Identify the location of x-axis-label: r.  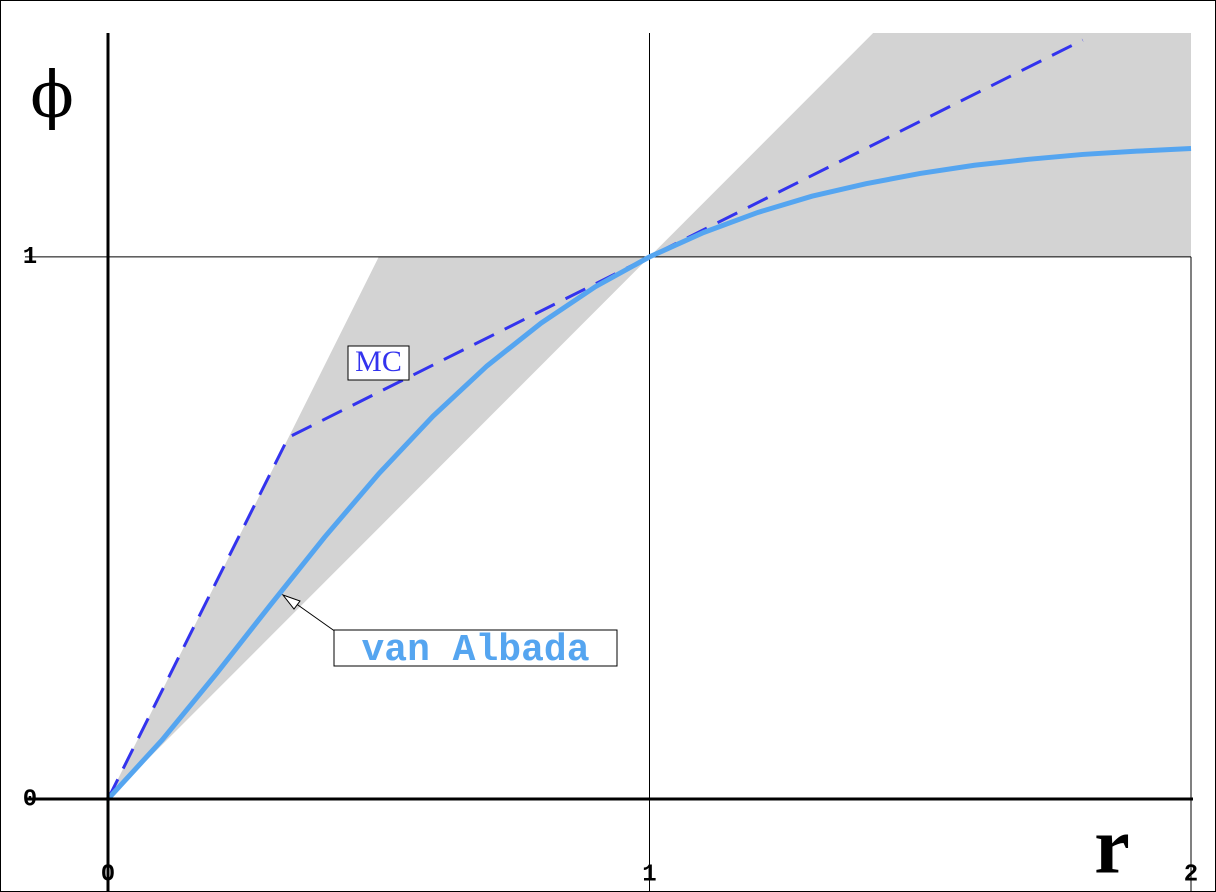
(1112, 846).